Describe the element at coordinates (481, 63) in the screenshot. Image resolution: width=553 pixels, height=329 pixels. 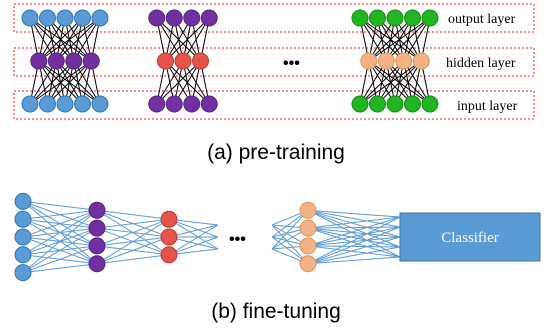
I see `hidden-layer-label: hidden layer` at that location.